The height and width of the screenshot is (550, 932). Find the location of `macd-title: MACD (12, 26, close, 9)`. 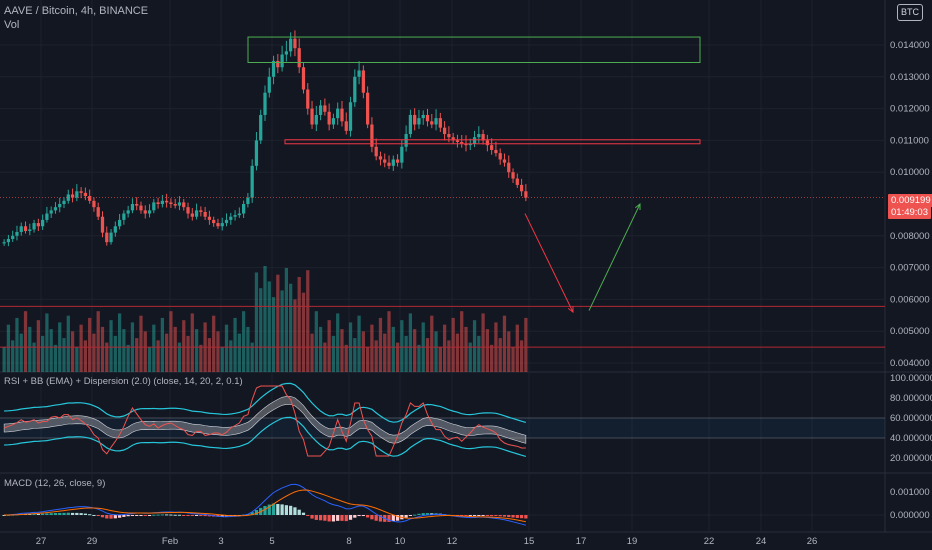

macd-title: MACD (12, 26, close, 9) is located at coordinates (55, 483).